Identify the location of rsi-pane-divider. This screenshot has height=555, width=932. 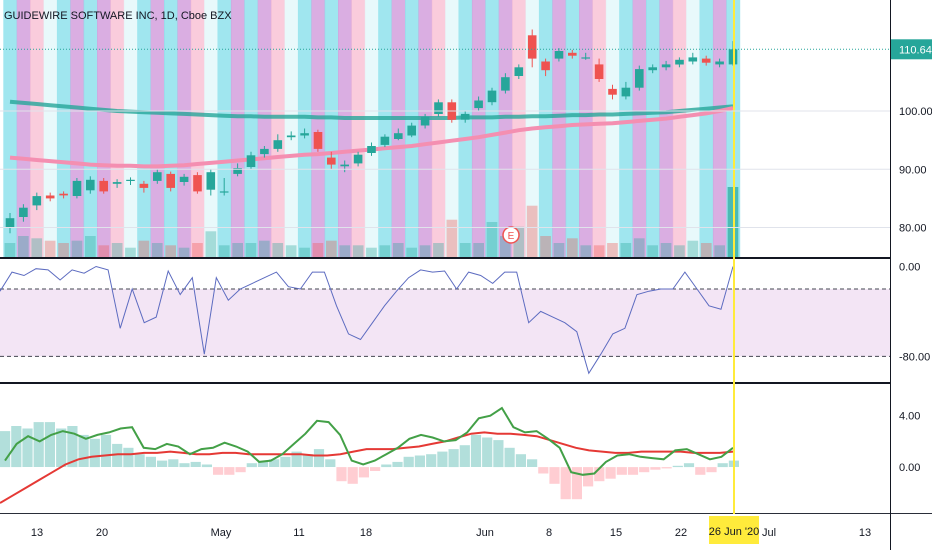
(445, 383).